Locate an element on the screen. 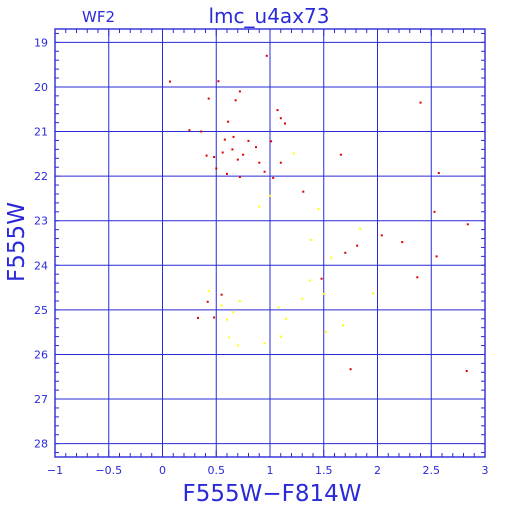 Image resolution: width=512 pixels, height=512 pixels. x-tick-label: 1 is located at coordinates (270, 470).